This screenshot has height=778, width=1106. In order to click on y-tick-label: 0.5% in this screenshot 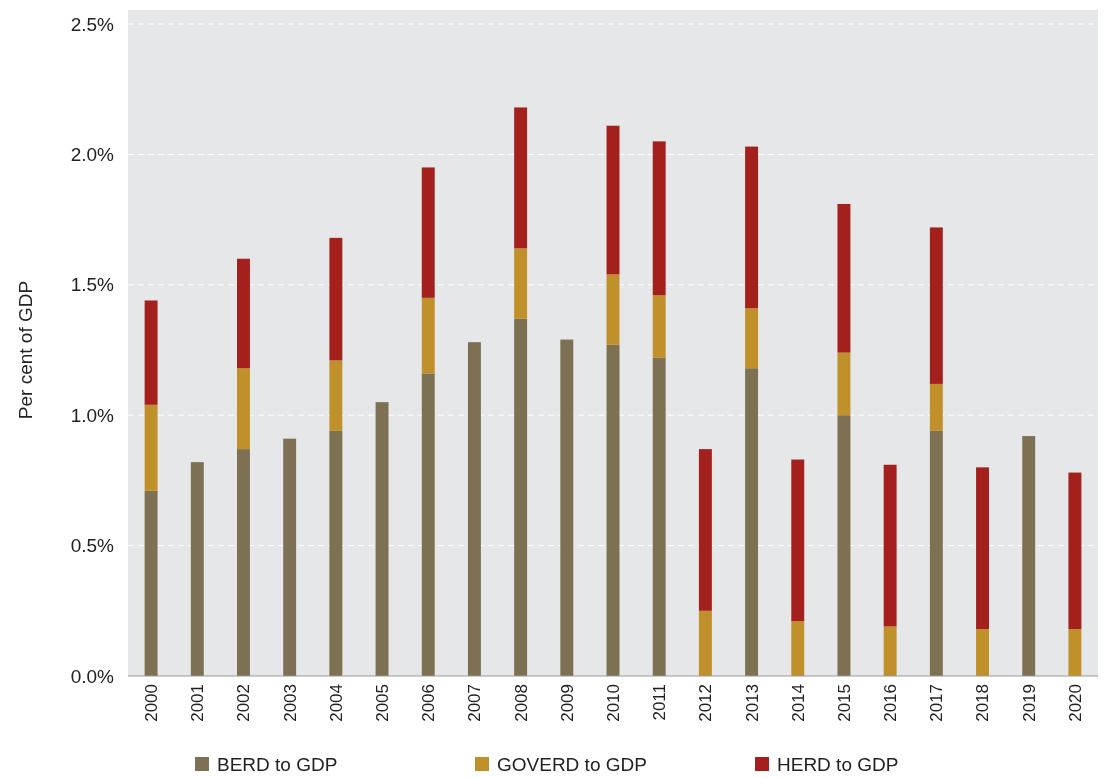, I will do `click(92, 546)`.